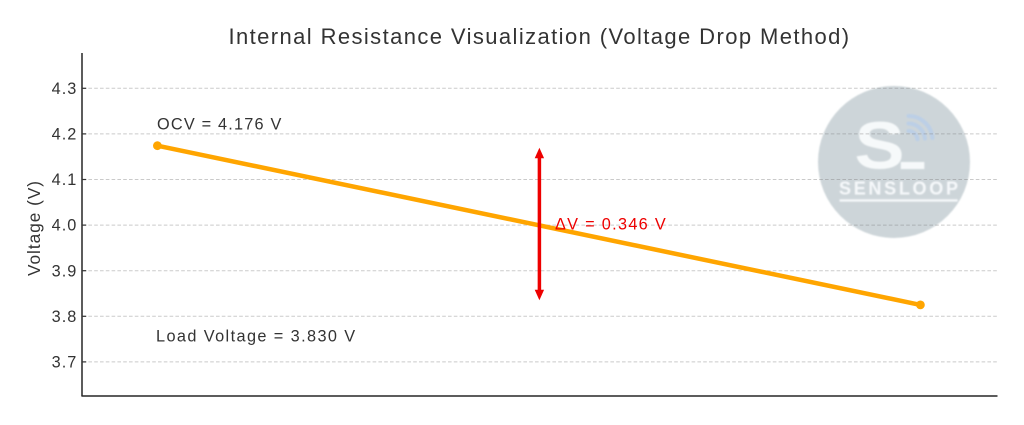  I want to click on svg-text: 3.9, so click(65, 271).